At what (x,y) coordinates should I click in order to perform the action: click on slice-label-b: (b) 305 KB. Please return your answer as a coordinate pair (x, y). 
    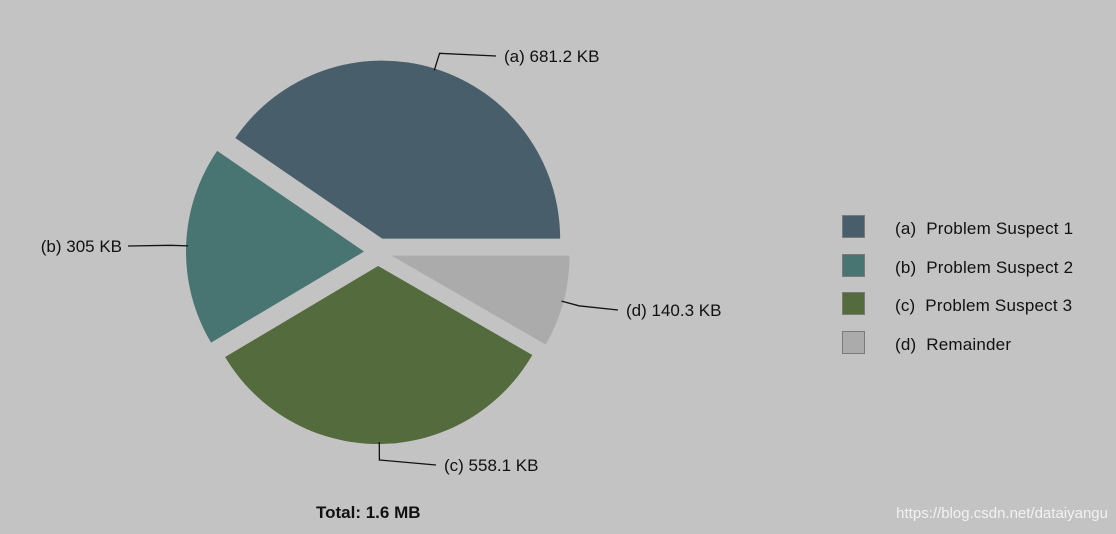
    Looking at the image, I should click on (81, 246).